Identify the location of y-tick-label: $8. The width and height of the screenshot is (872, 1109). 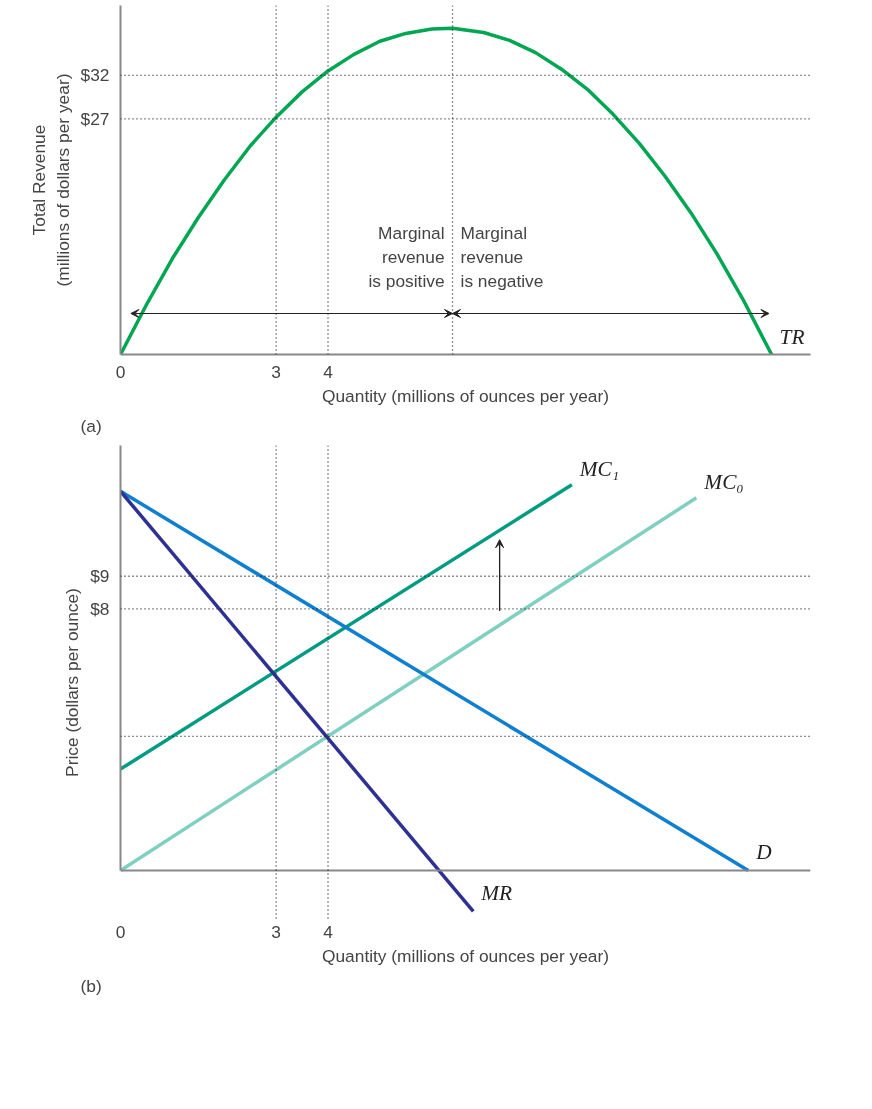
(100, 608).